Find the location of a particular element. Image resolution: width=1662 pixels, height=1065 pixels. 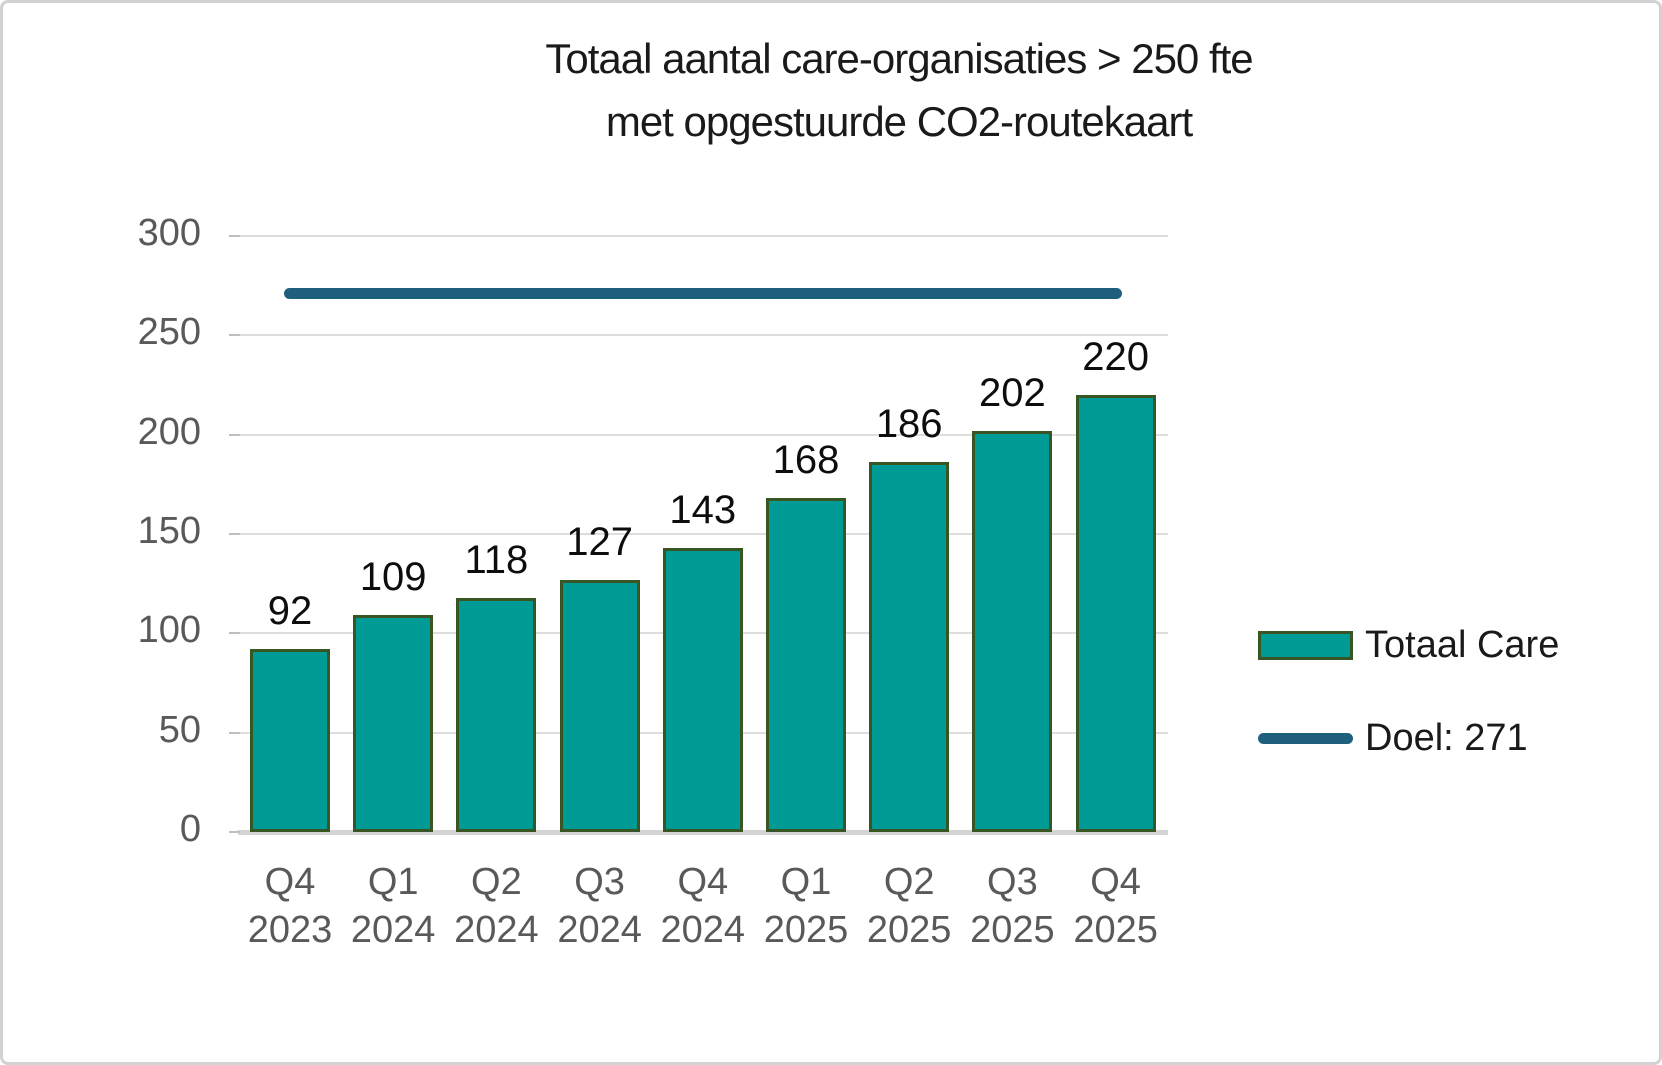

bar-value-label: 109 is located at coordinates (393, 577).